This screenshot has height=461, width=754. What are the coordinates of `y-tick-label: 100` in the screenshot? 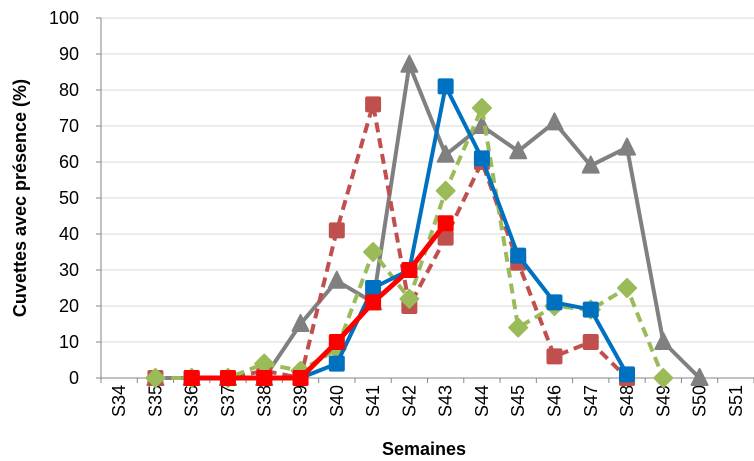 It's located at (64, 18).